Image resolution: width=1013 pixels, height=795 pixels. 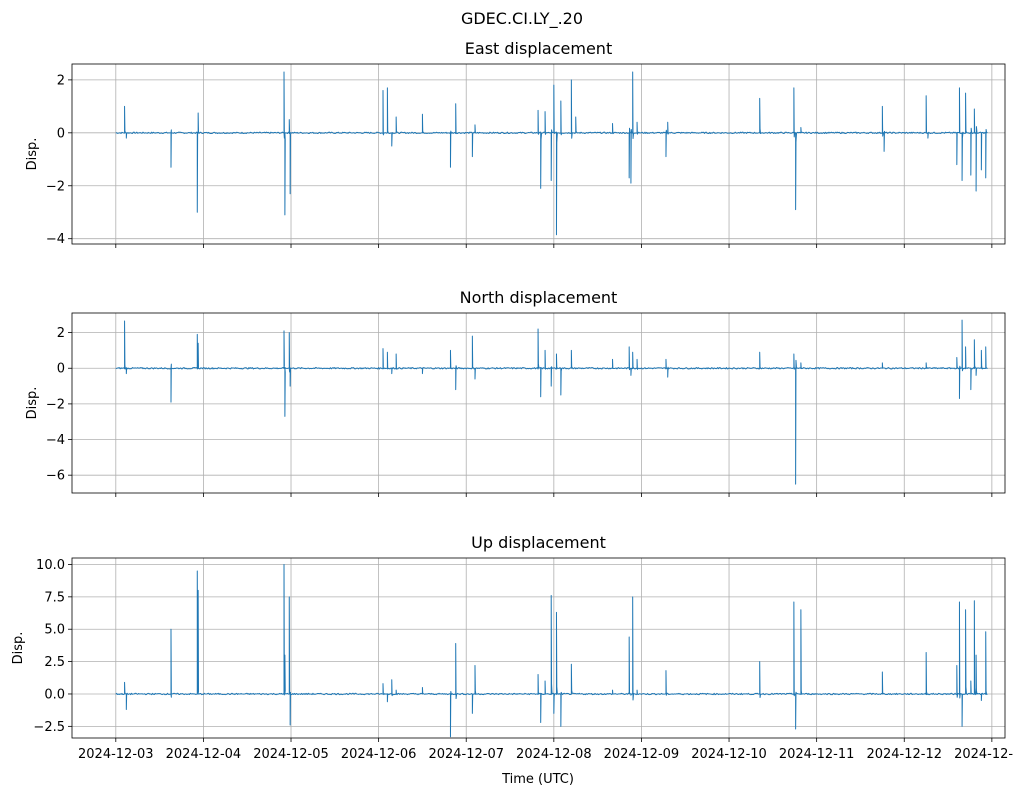 I want to click on y-tick-label: −2.5, so click(x=49, y=727).